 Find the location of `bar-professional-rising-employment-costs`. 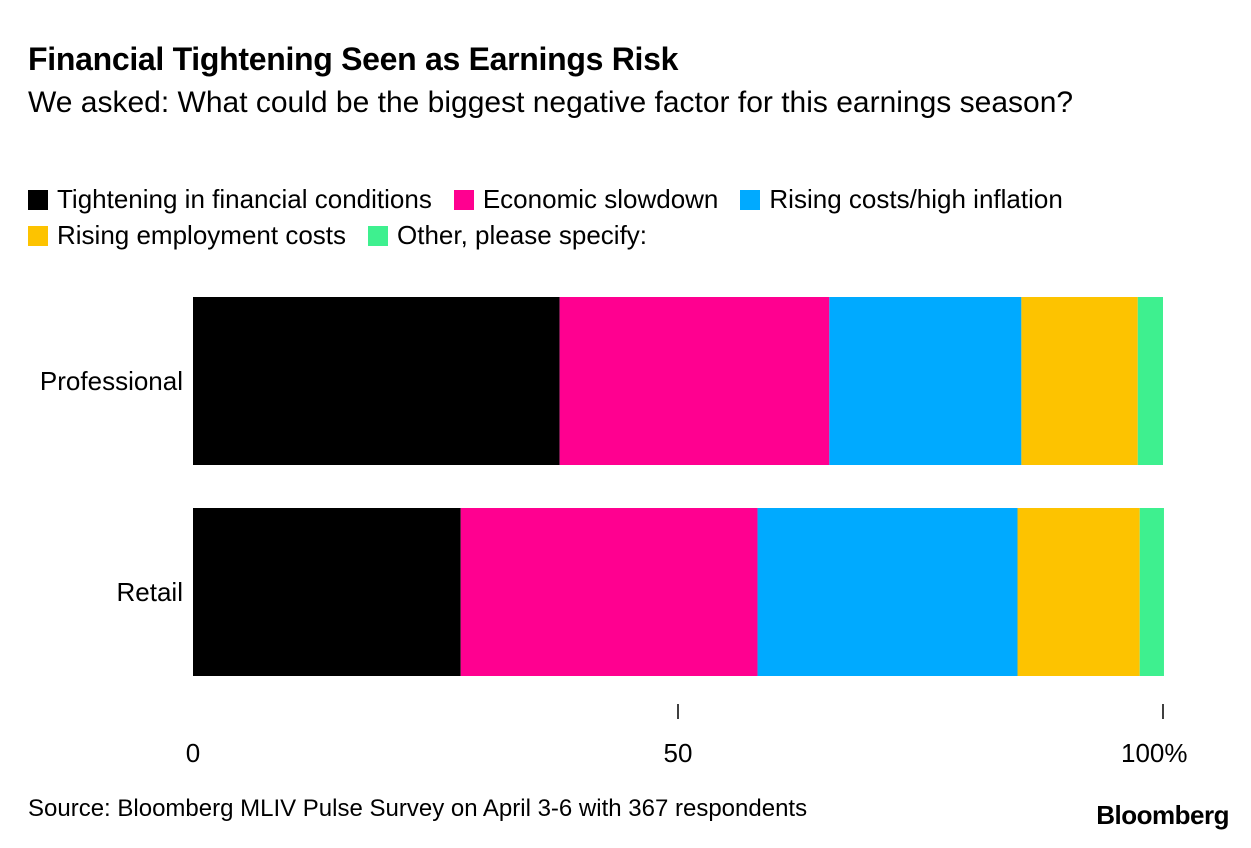

bar-professional-rising-employment-costs is located at coordinates (1079, 381).